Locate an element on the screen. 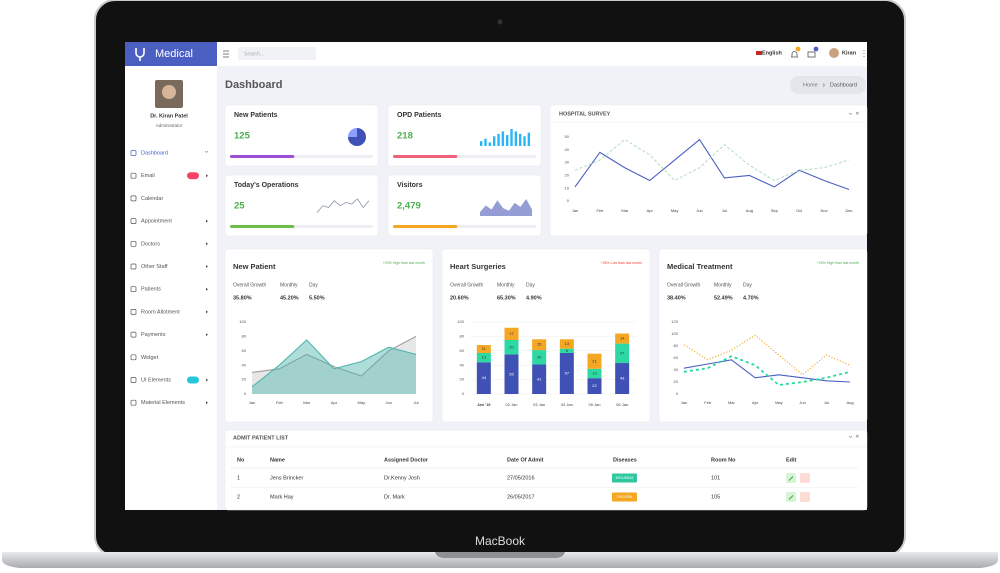 The width and height of the screenshot is (1000, 573). stat-number: 52.49% is located at coordinates (723, 298).